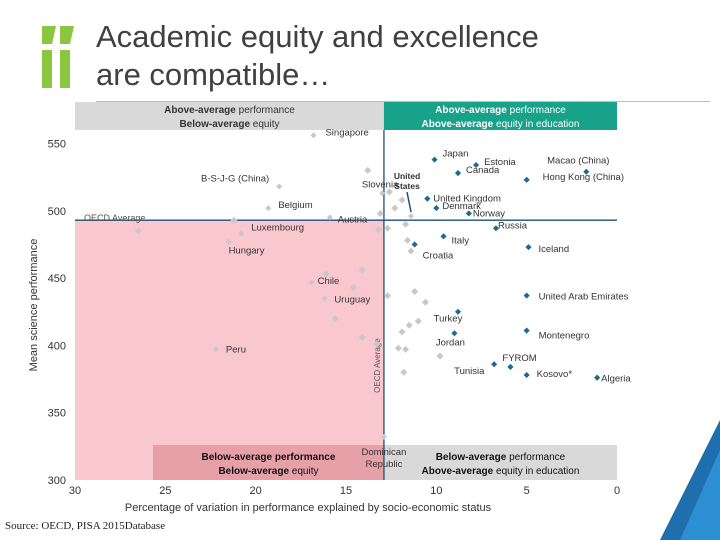 Image resolution: width=720 pixels, height=540 pixels. I want to click on data-point-label: FYROM, so click(519, 358).